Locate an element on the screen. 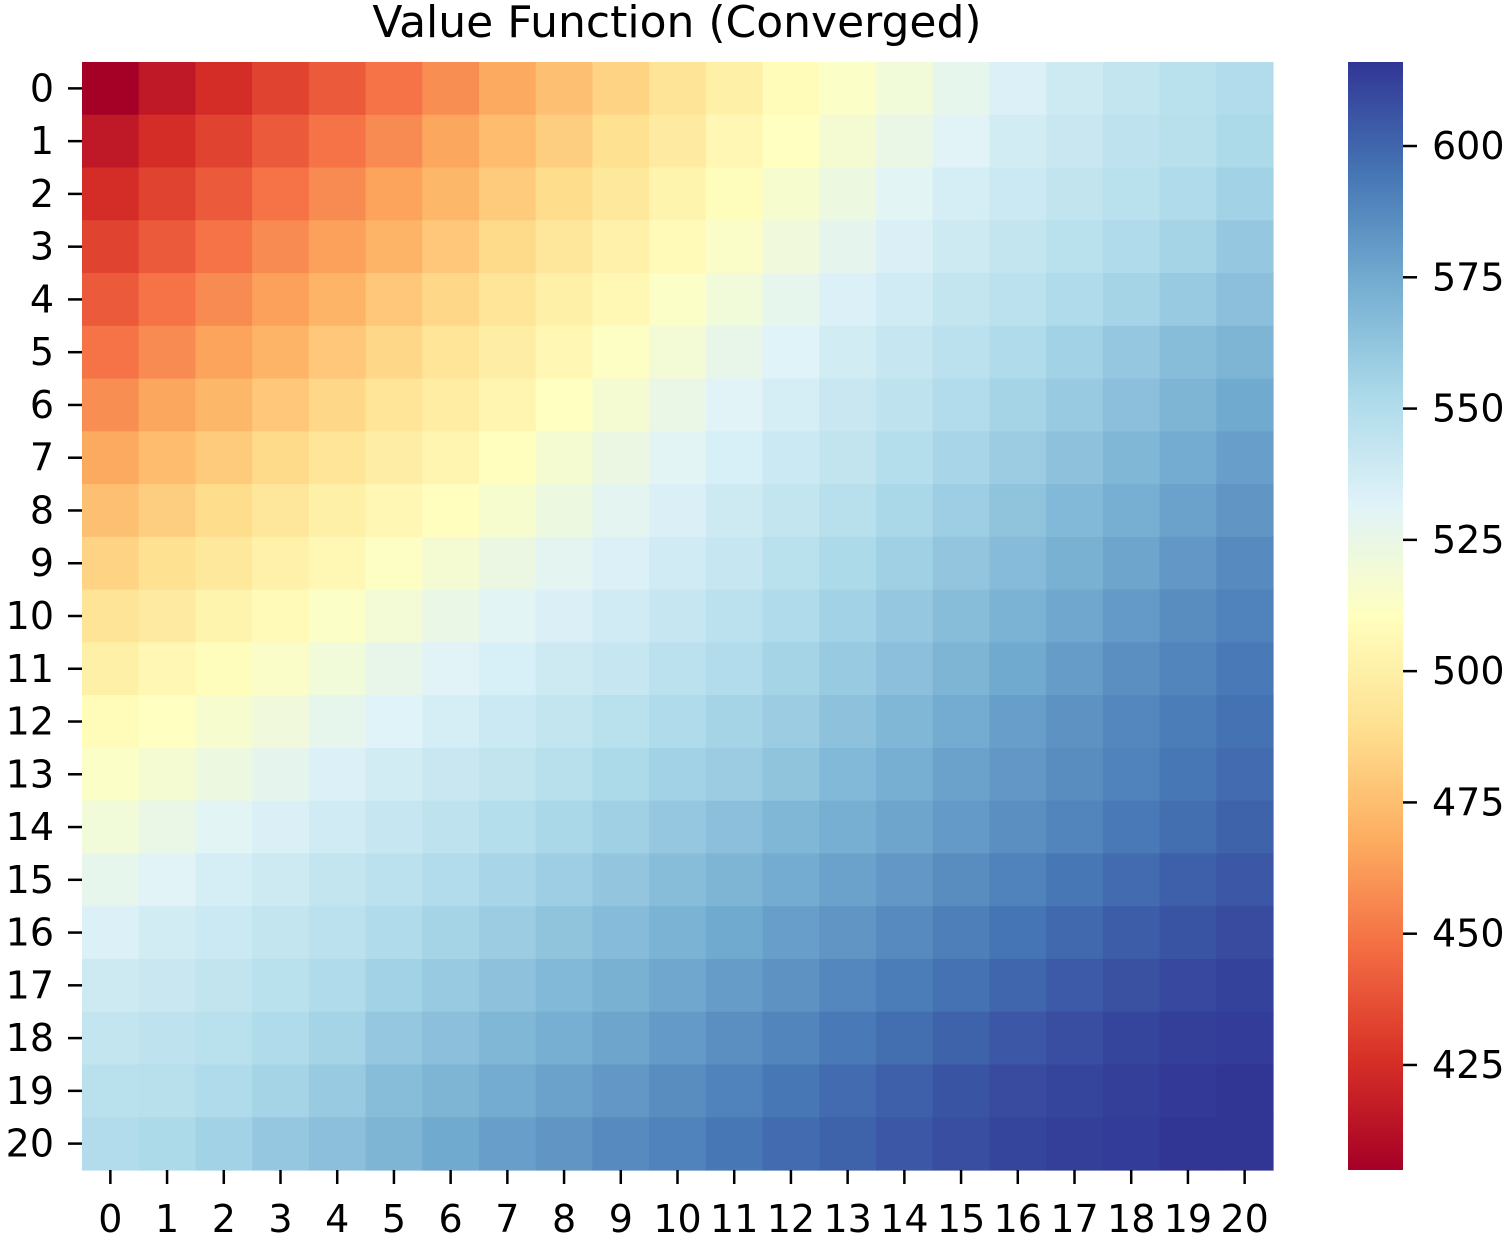  heatmap-cell-r5-c20 is located at coordinates (1245, 352).